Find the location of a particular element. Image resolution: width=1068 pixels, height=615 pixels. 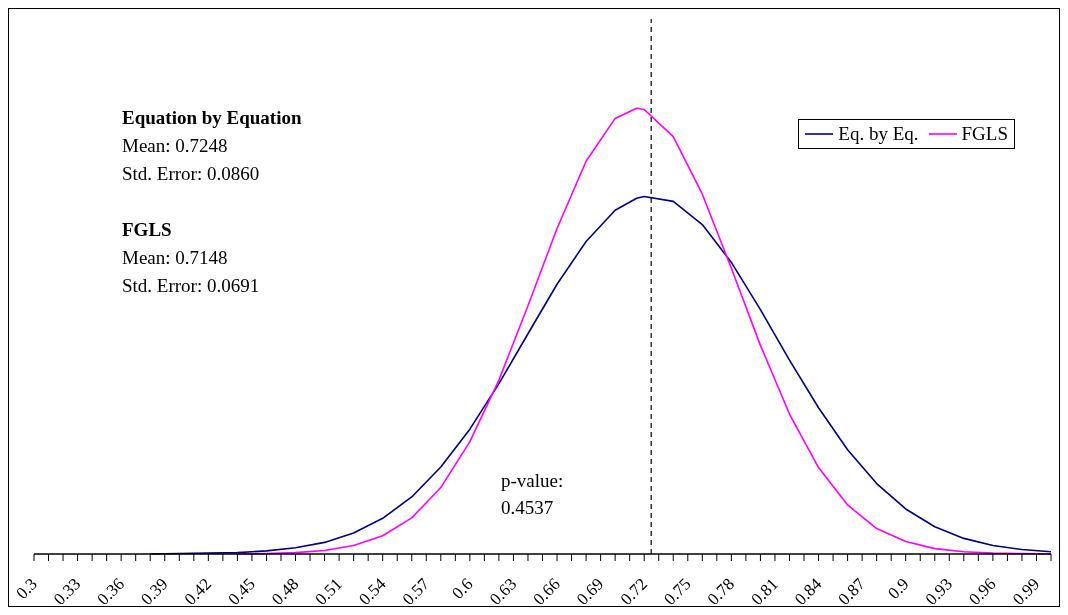

x-tick-label: 0.42 is located at coordinates (198, 591).